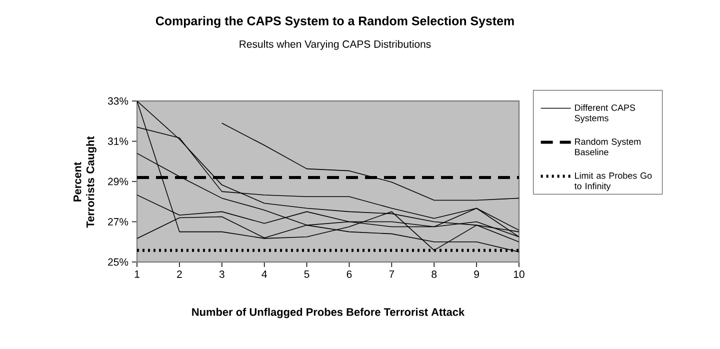  I want to click on x-axis-title: Number of Unflagged Probes Before Terrorist Attack, so click(328, 313).